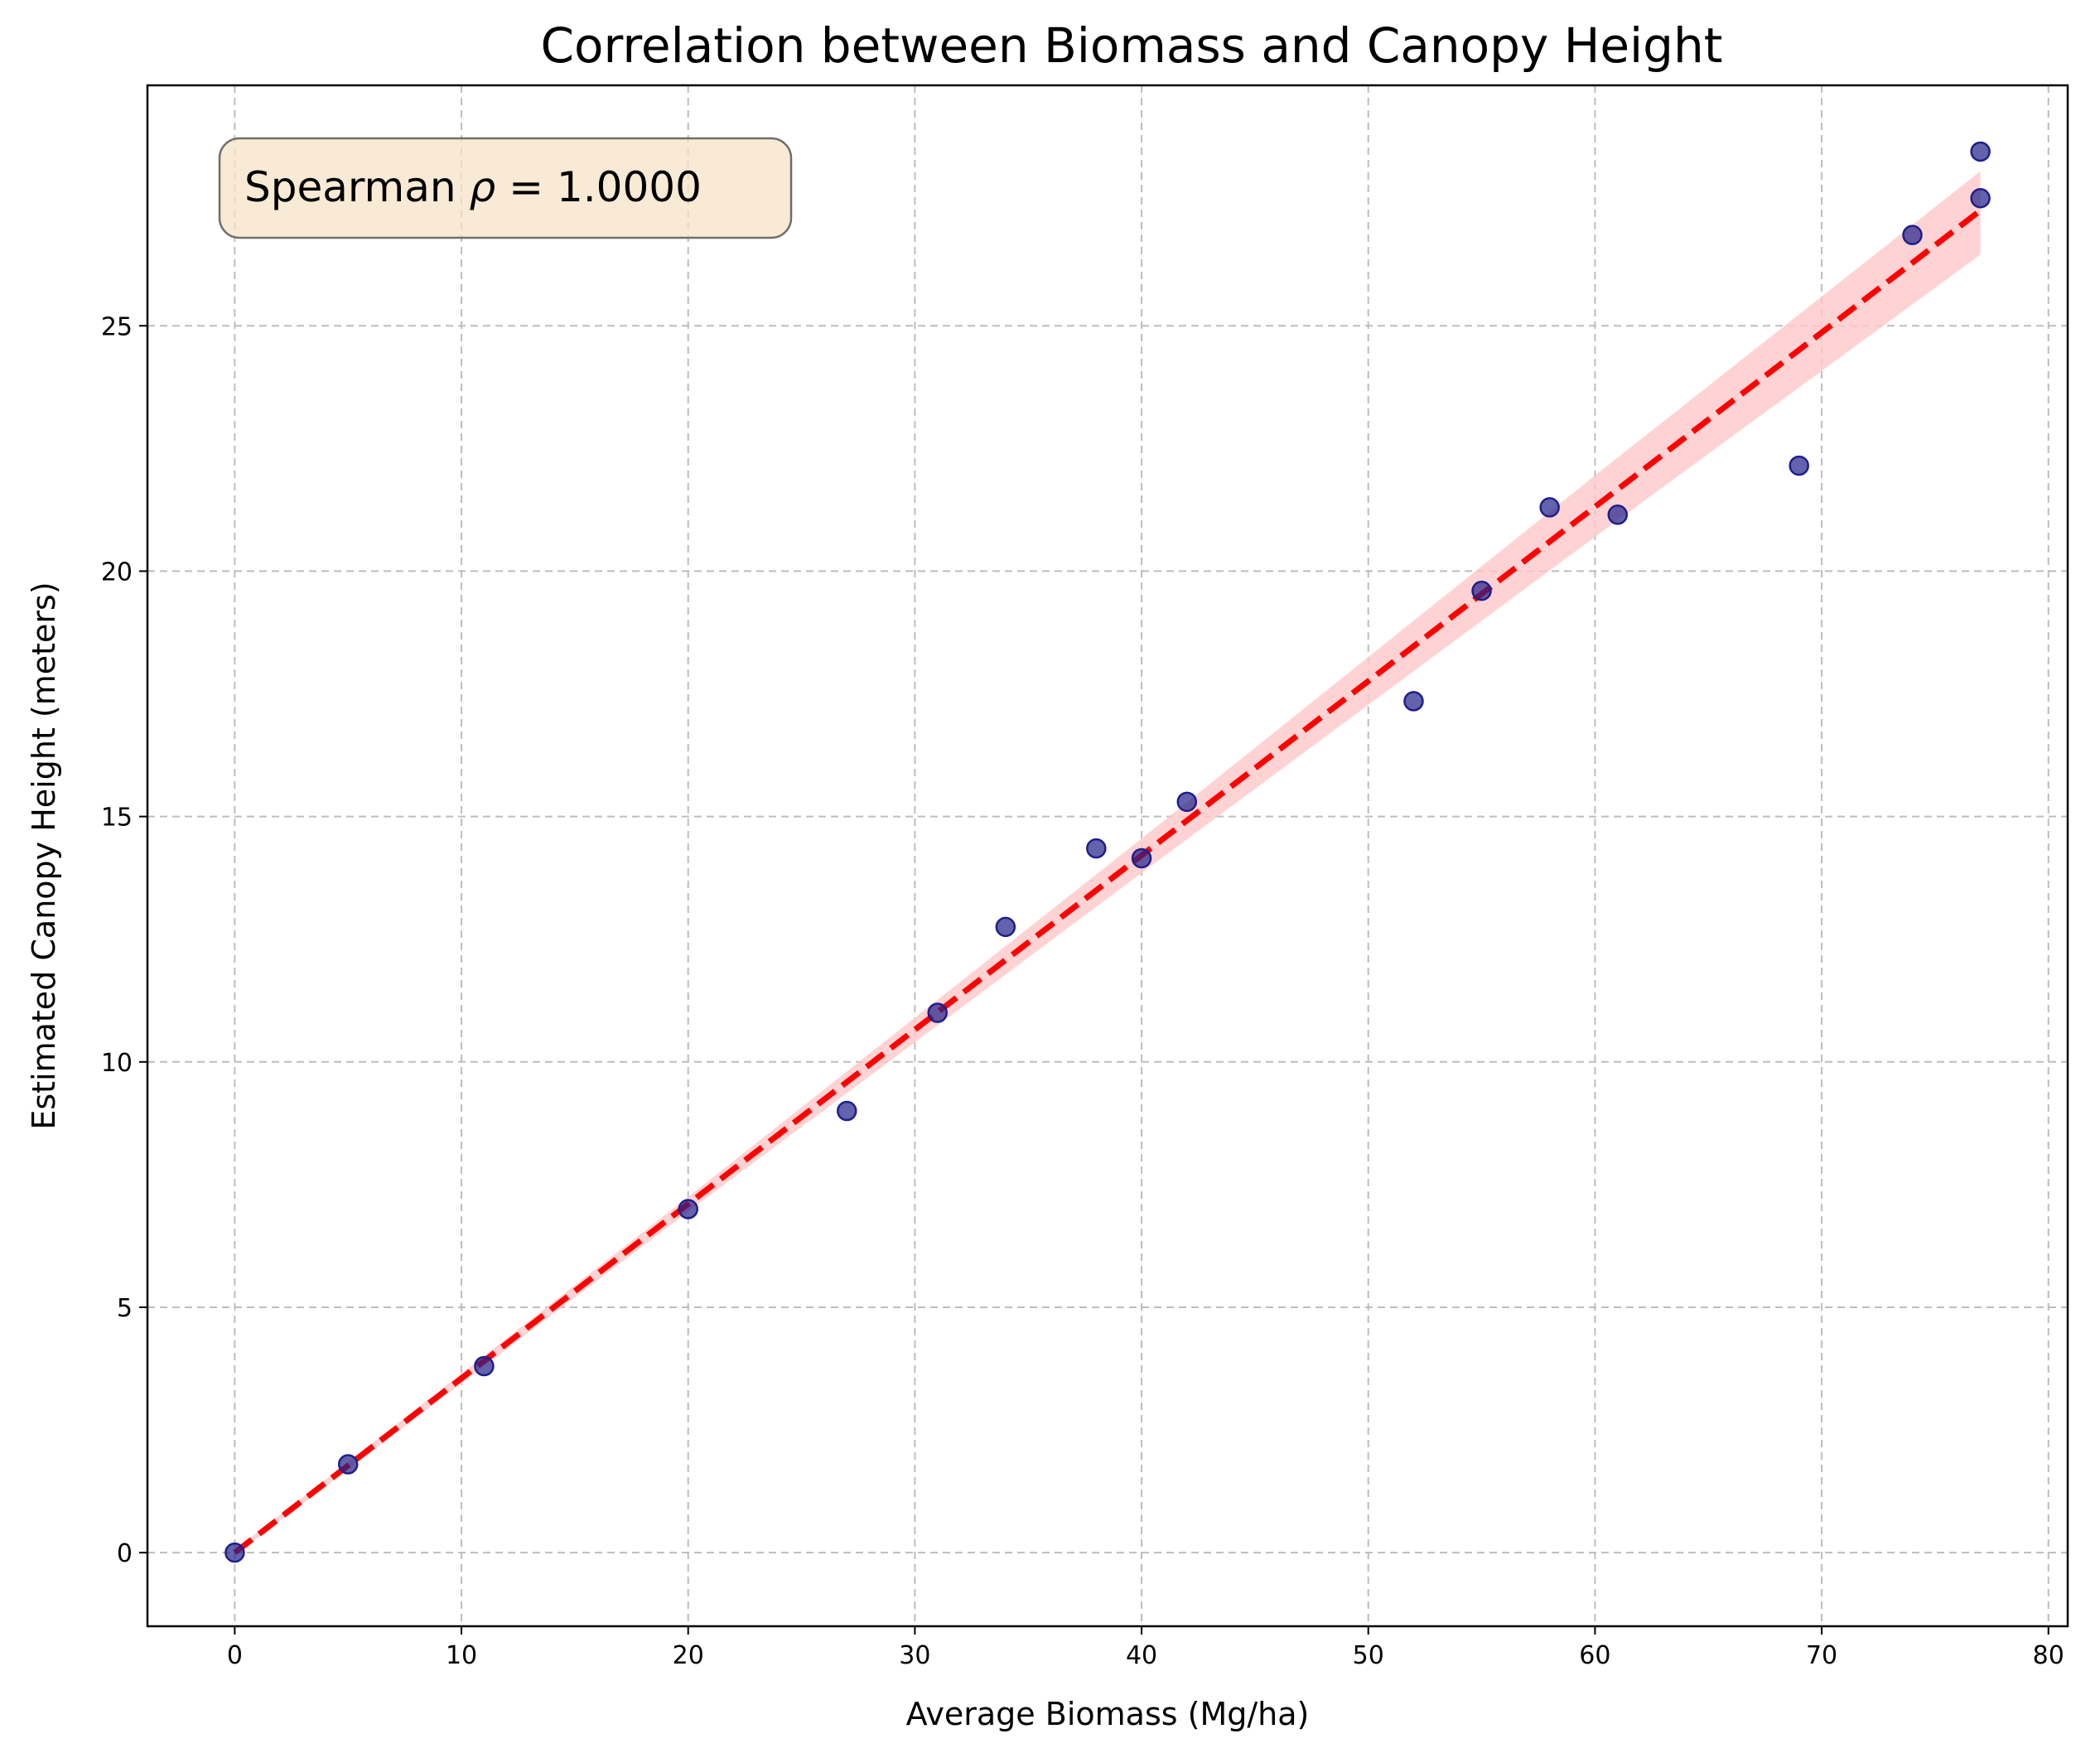  I want to click on x-tick-label: 60, so click(1594, 1655).